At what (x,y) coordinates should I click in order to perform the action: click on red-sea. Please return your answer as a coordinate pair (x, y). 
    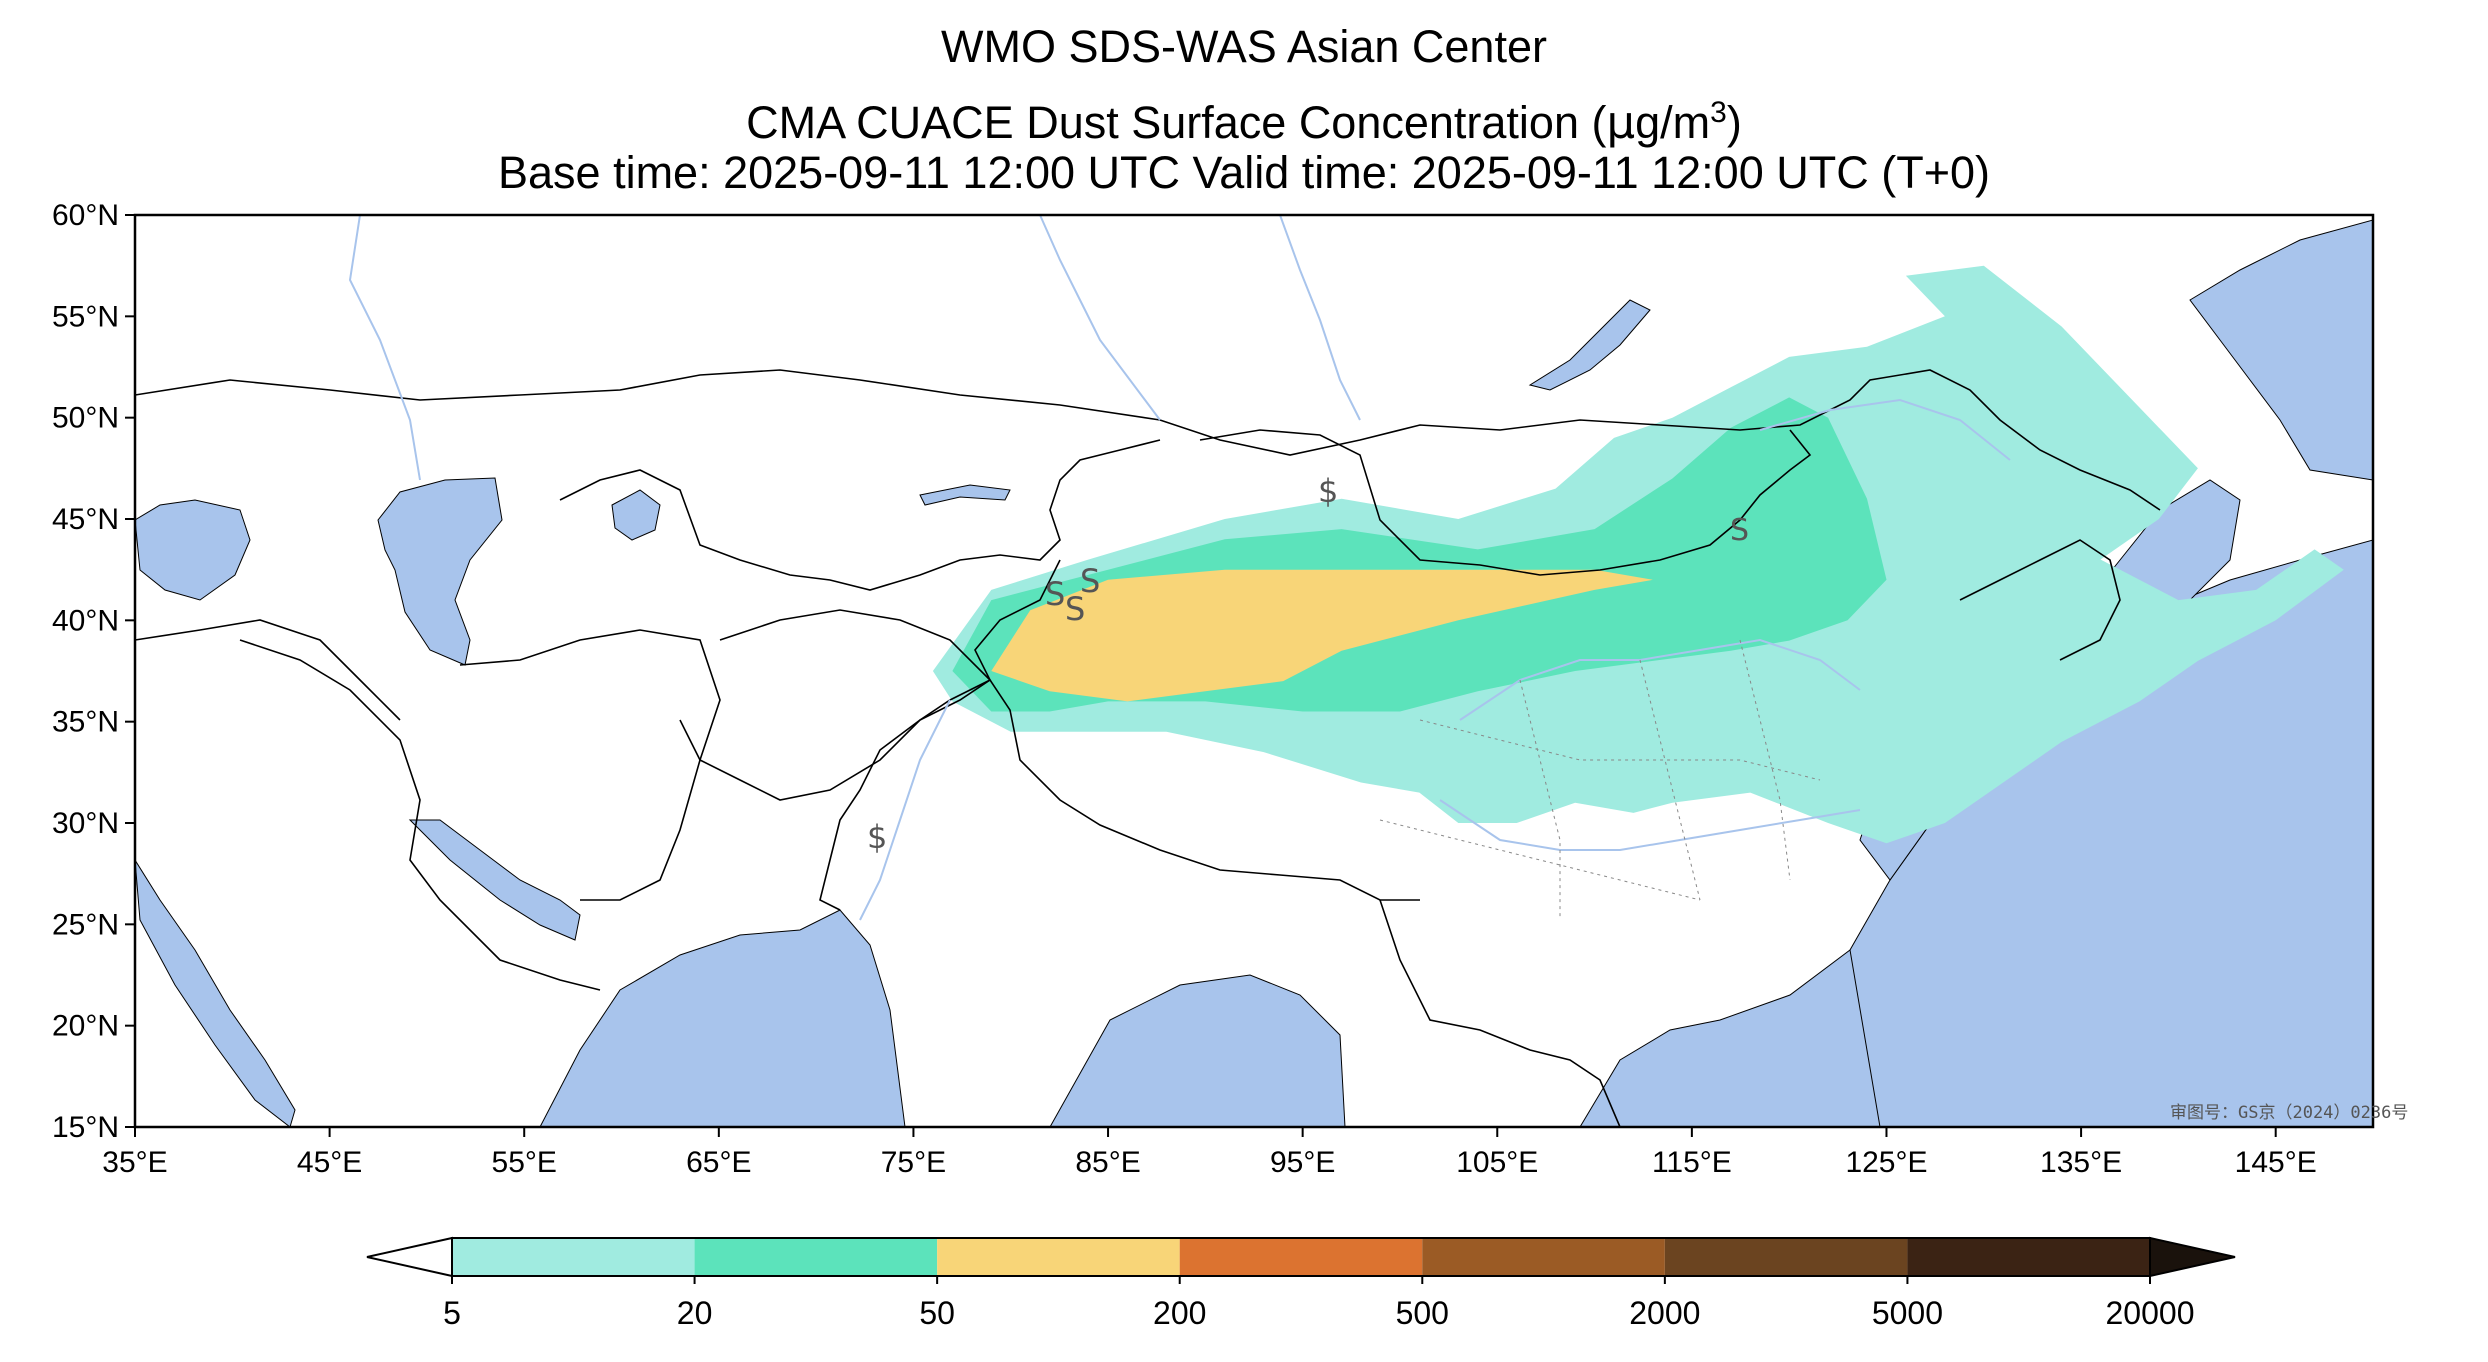
    Looking at the image, I should click on (215, 993).